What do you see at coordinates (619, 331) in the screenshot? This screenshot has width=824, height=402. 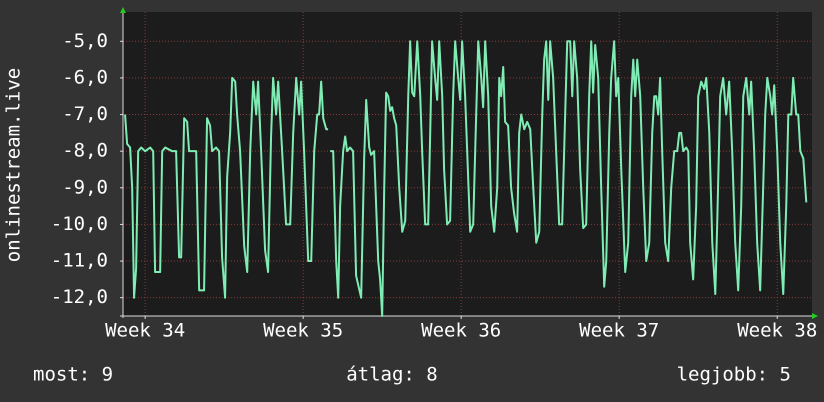 I see `x-tick-label: Week 37` at bounding box center [619, 331].